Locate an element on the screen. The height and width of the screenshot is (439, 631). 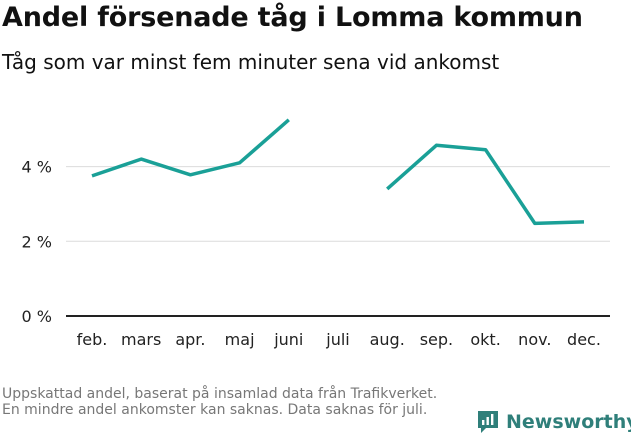
y-tick-label: 0 % is located at coordinates (37, 316).